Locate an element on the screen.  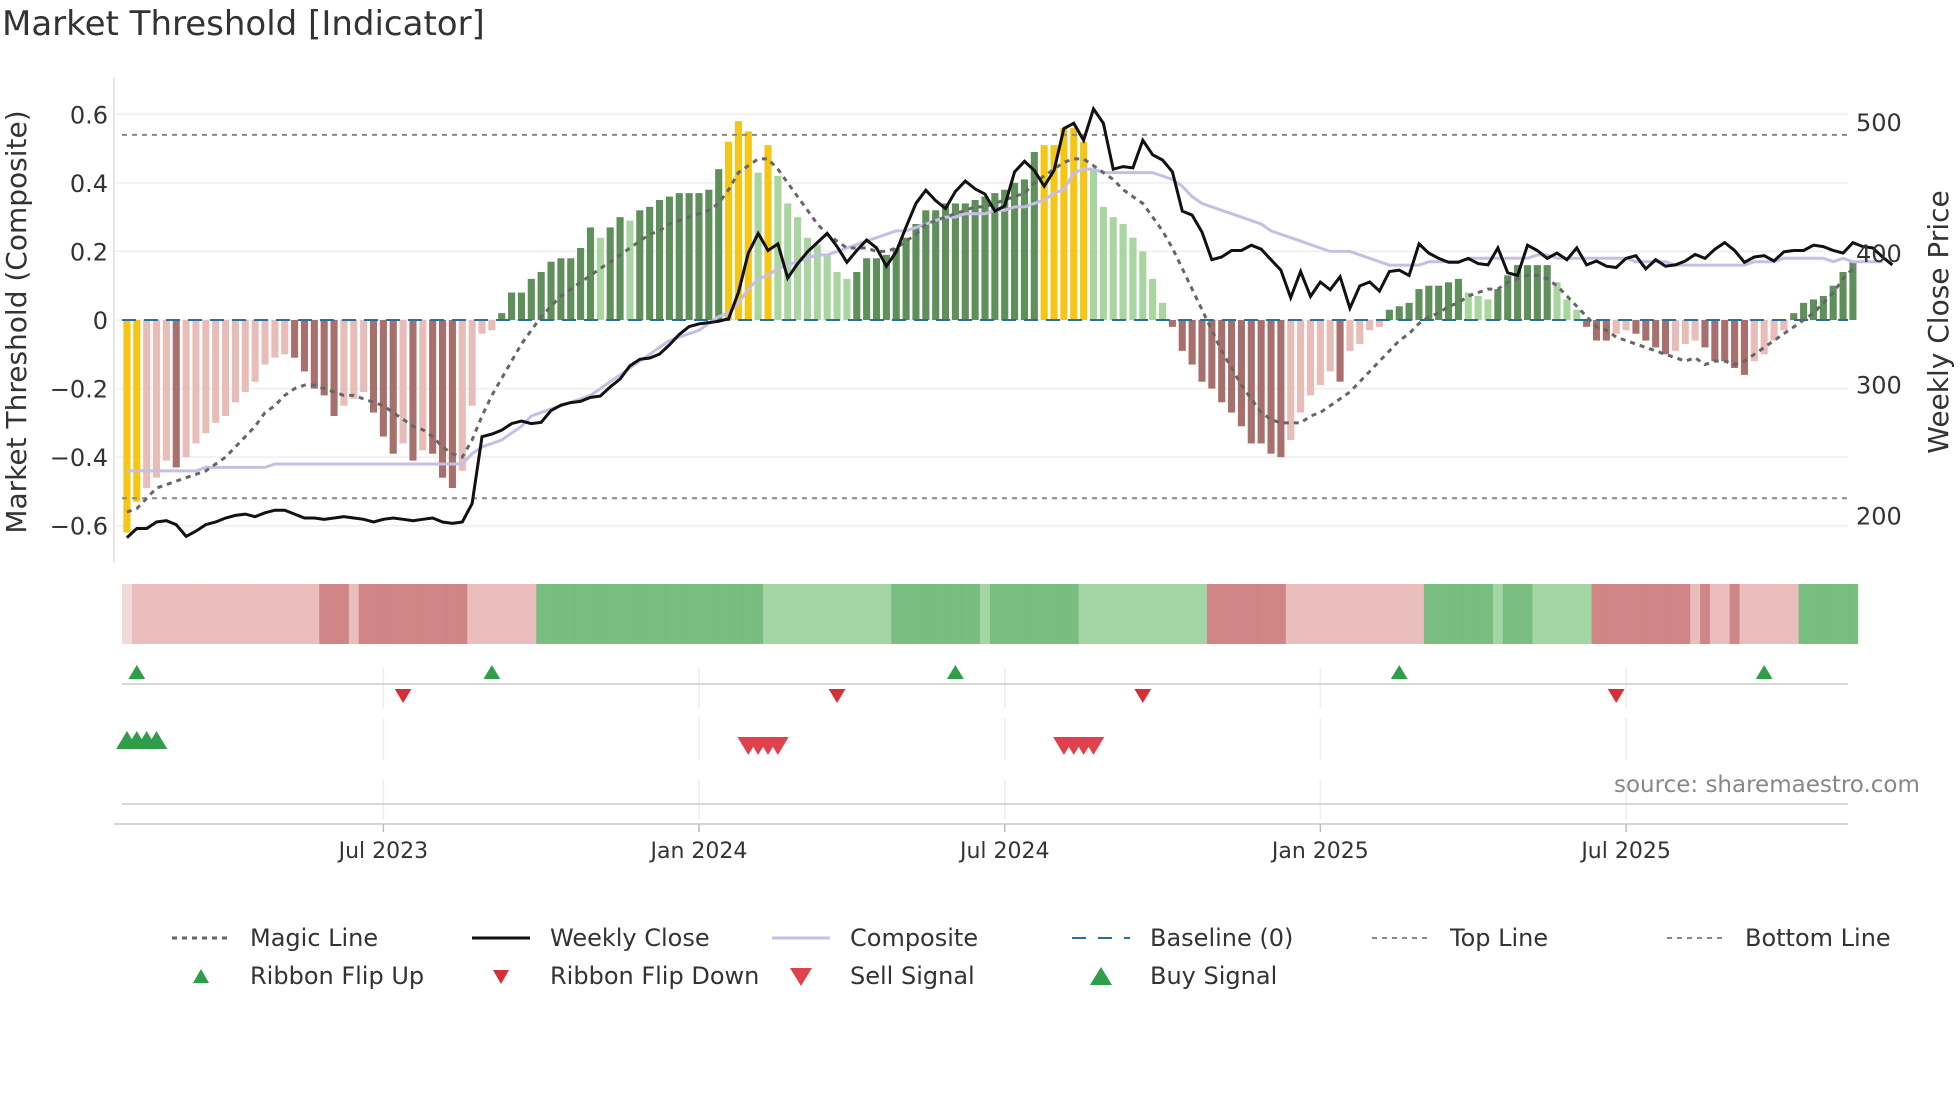
x-tick-label: Jan 2025 is located at coordinates (1319, 851).